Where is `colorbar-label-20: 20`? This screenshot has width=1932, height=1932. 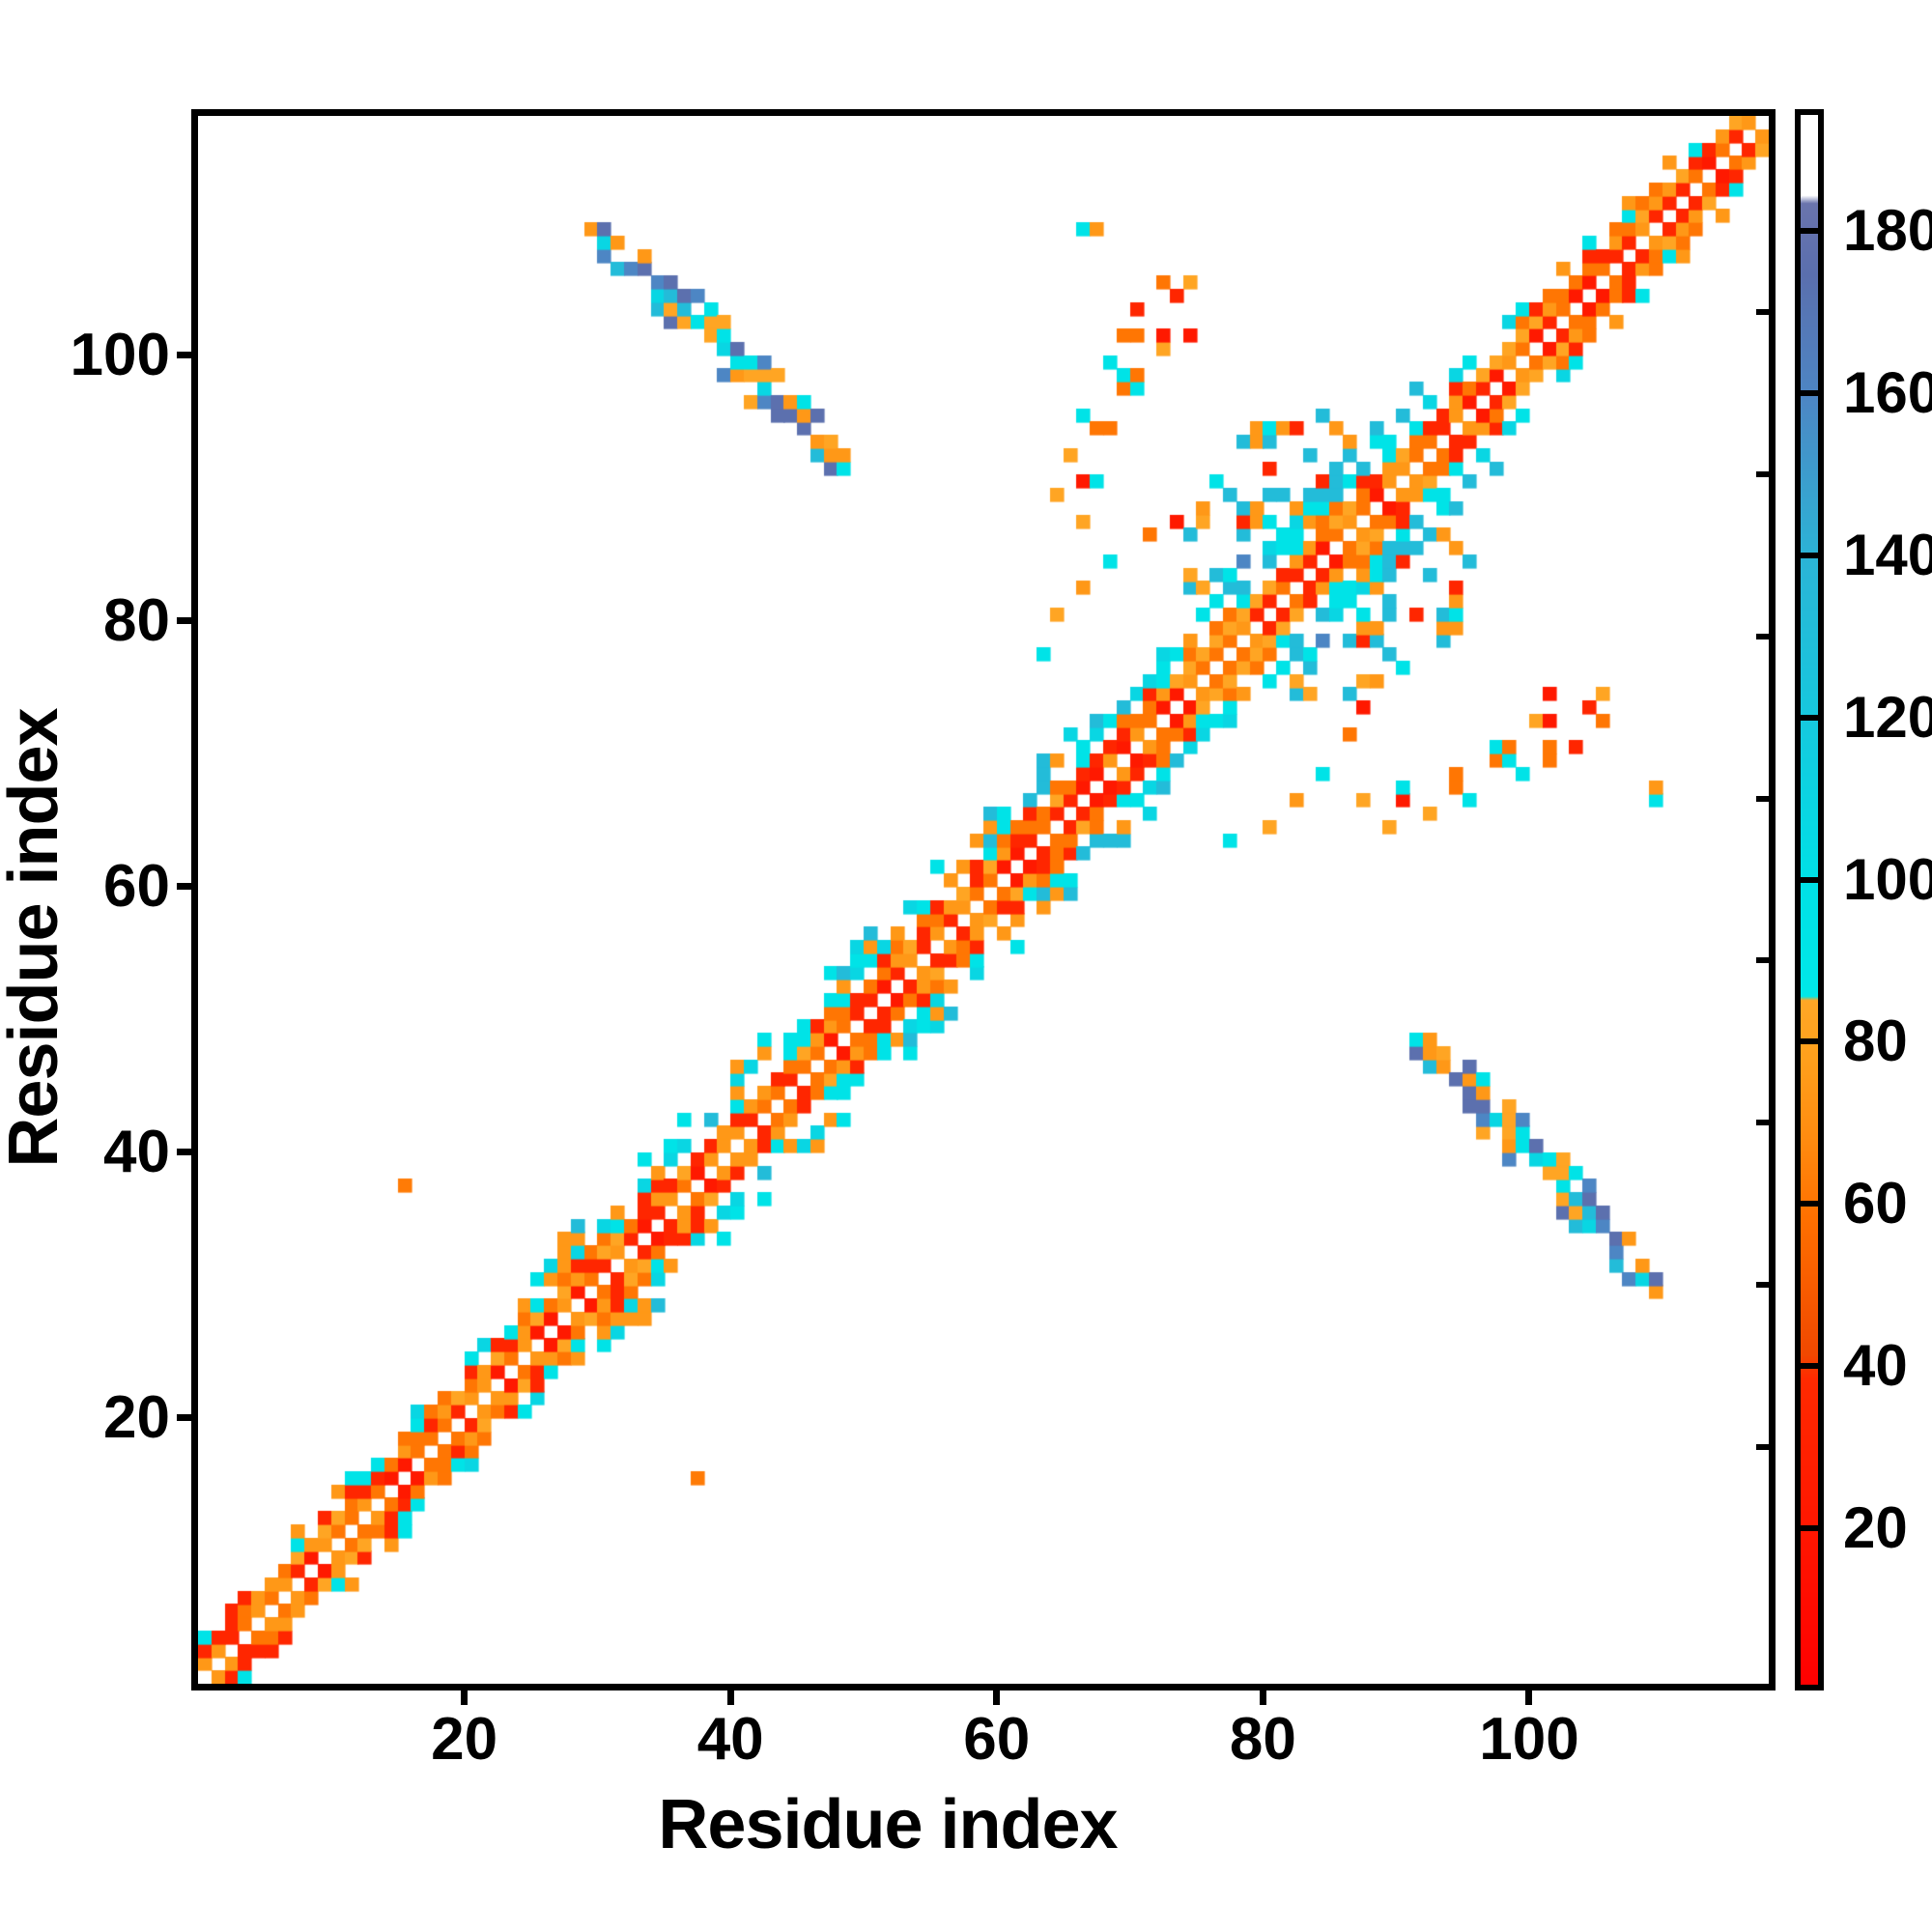 colorbar-label-20: 20 is located at coordinates (1875, 1528).